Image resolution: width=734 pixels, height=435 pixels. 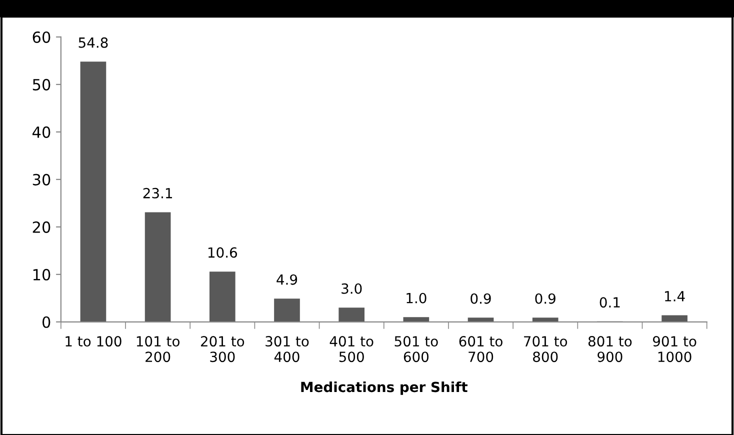 What do you see at coordinates (675, 296) in the screenshot?
I see `data-label: 1.4` at bounding box center [675, 296].